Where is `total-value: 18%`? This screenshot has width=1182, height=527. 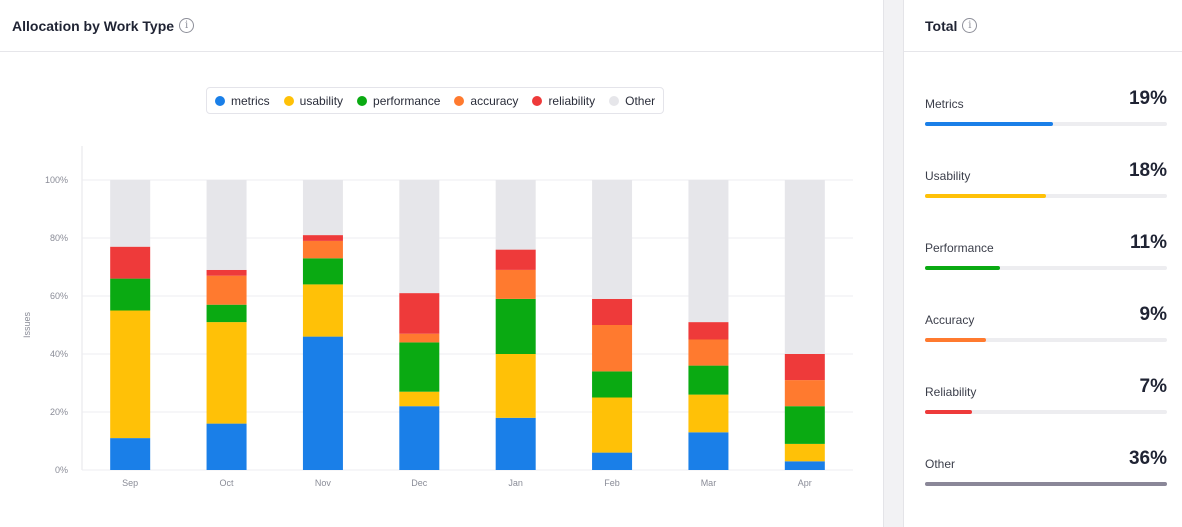
total-value: 18% is located at coordinates (1147, 170).